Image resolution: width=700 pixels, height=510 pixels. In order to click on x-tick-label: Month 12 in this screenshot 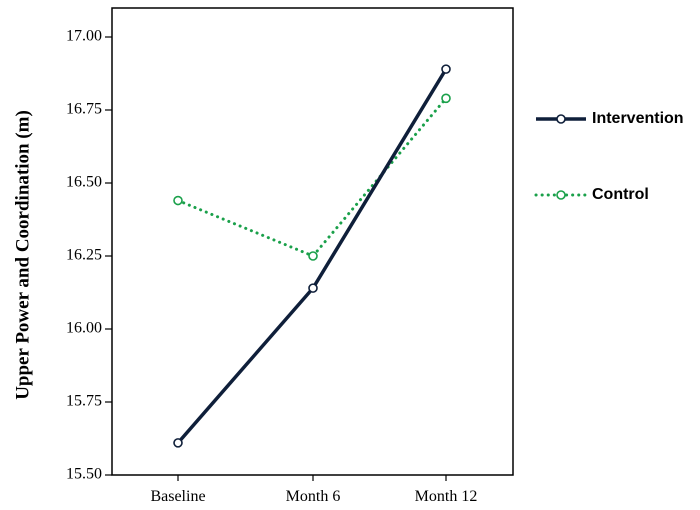, I will do `click(446, 496)`.